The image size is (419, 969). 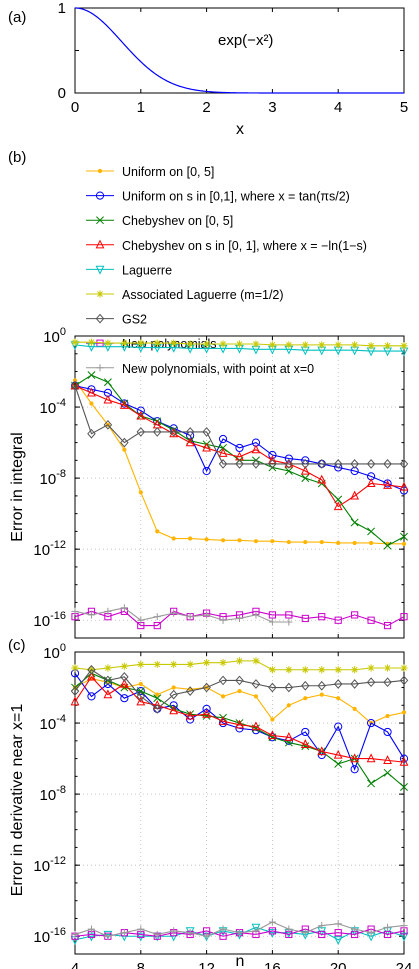 What do you see at coordinates (272, 107) in the screenshot?
I see `chart-a-xtick-label: 3` at bounding box center [272, 107].